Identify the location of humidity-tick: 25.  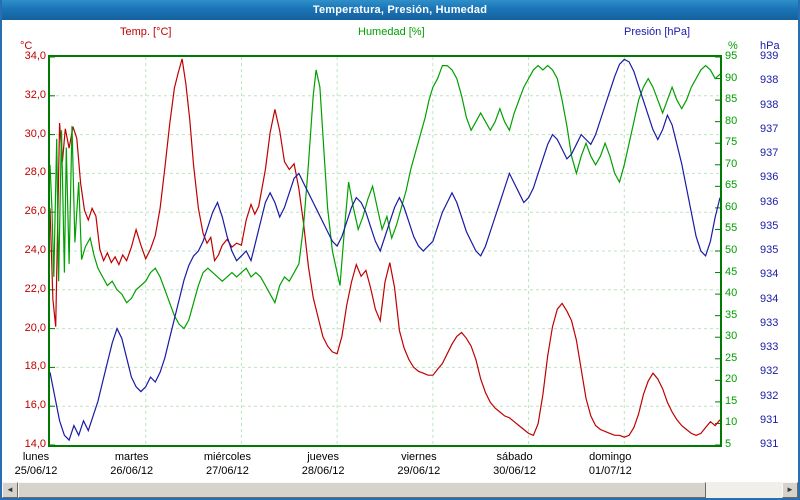
(731, 357).